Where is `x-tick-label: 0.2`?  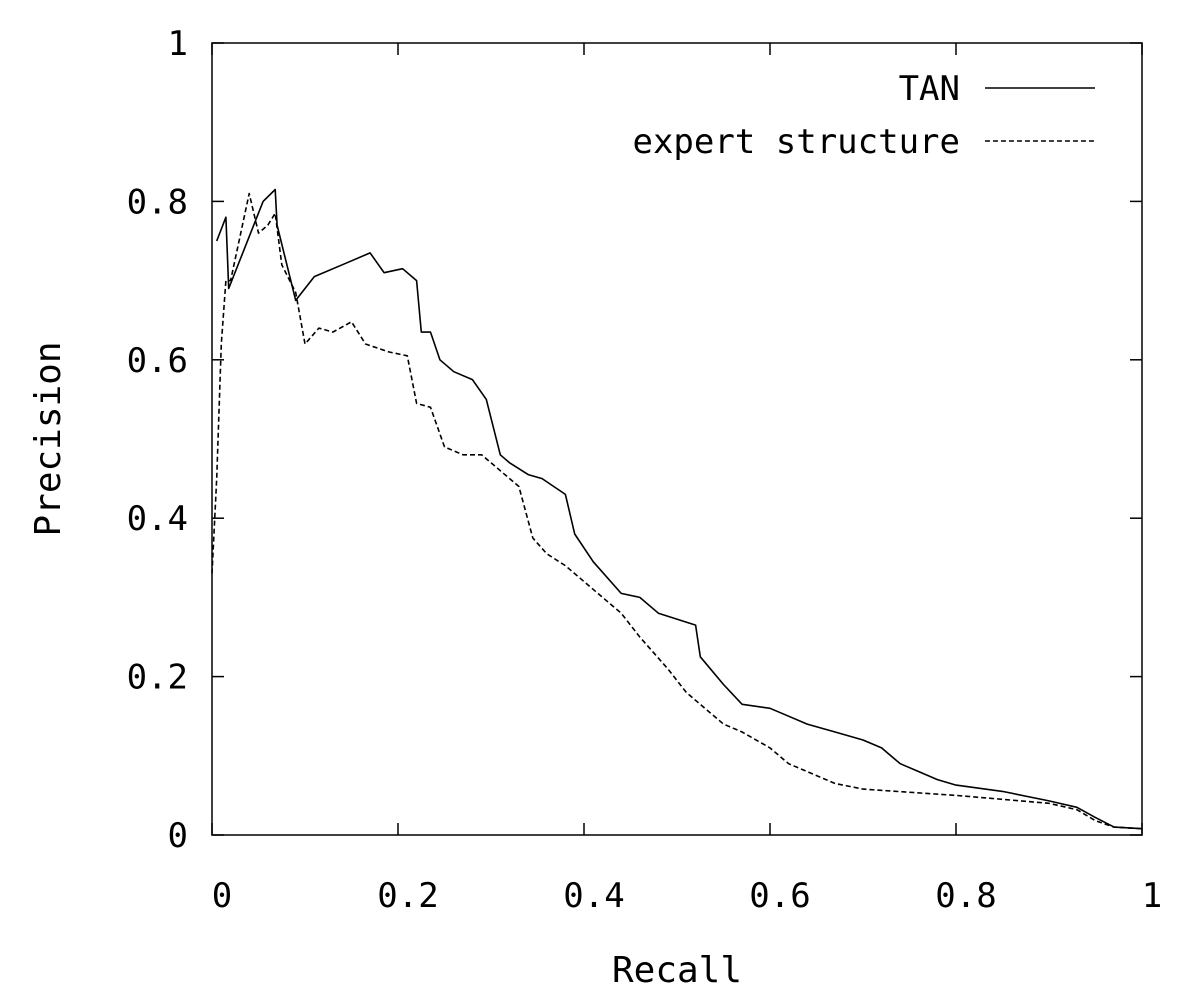 x-tick-label: 0.2 is located at coordinates (407, 896).